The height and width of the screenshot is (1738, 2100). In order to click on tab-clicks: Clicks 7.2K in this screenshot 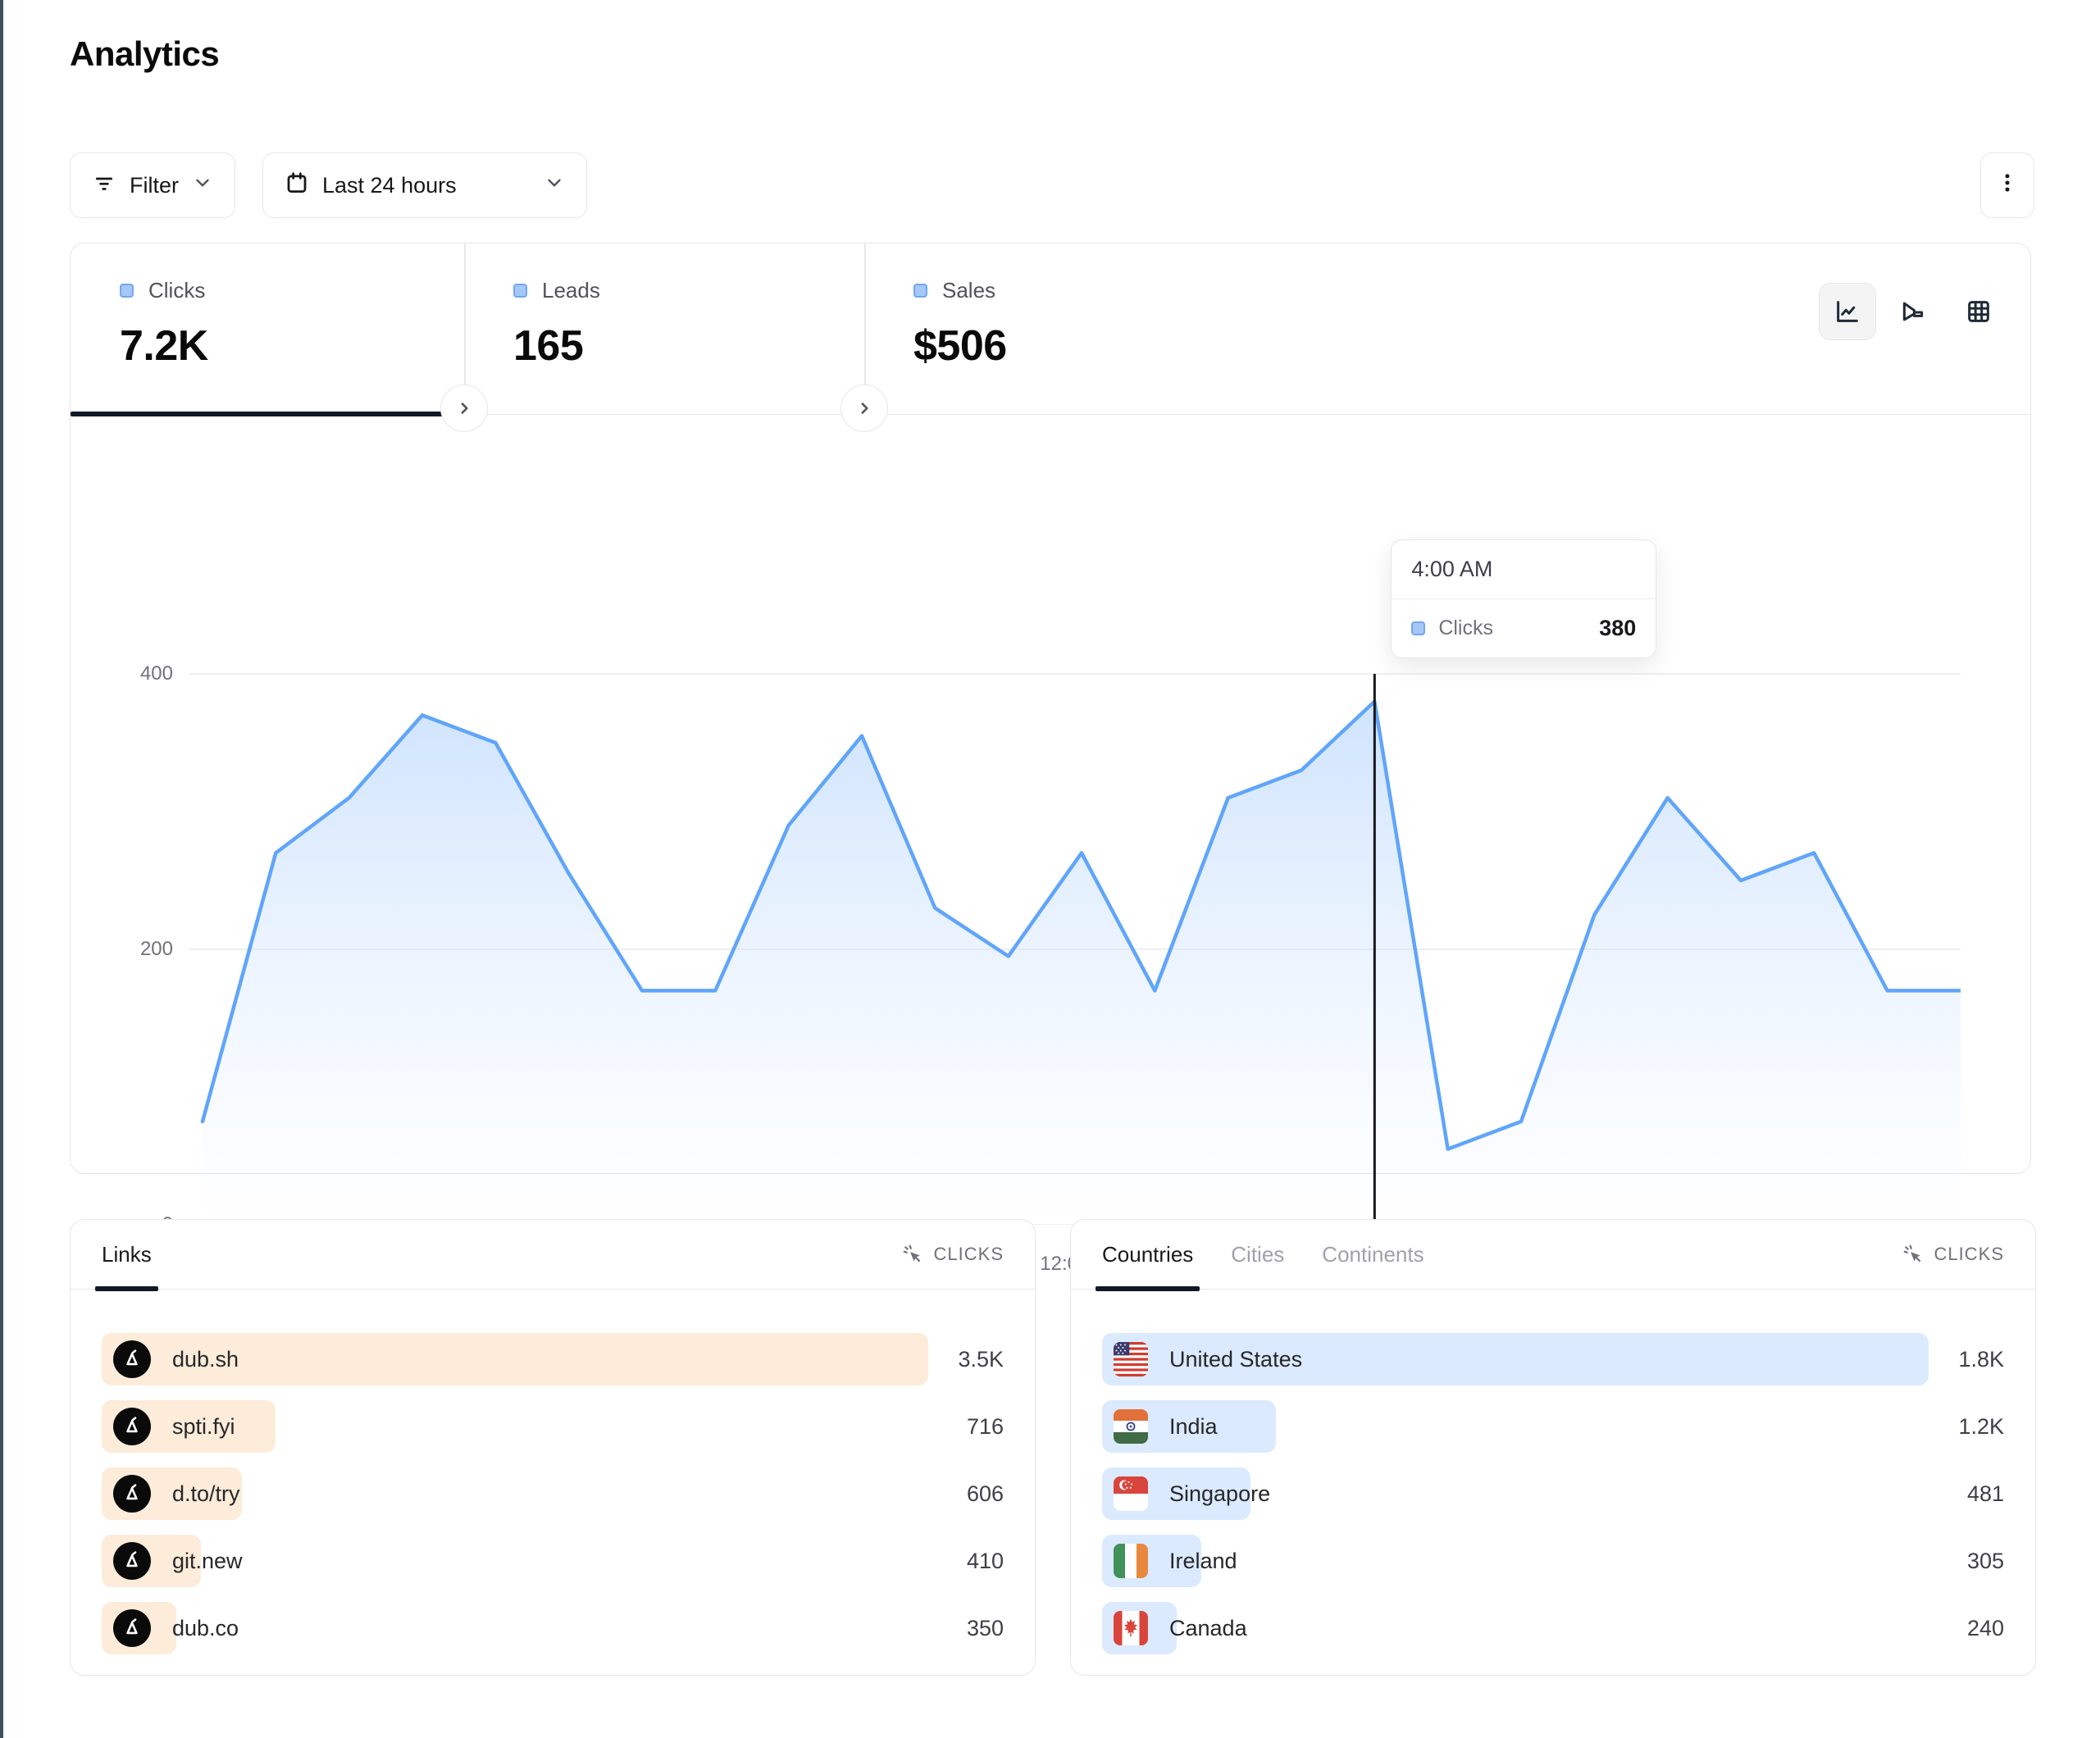, I will do `click(267, 329)`.